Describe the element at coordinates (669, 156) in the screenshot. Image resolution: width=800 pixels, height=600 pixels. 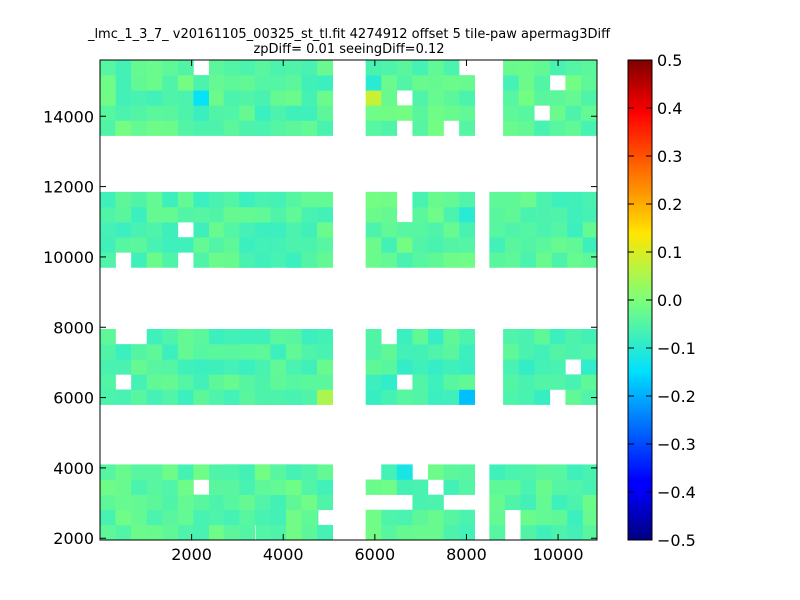
I see `colorbar-tick-label: 0.3` at that location.